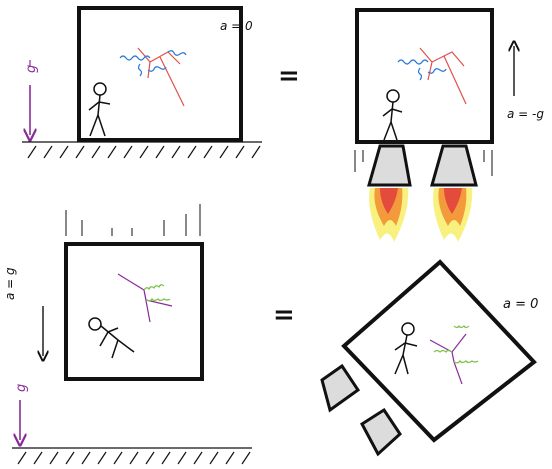 The width and height of the screenshot is (552, 469). Describe the element at coordinates (10, 283) in the screenshot. I see `accel-label-bottom-left: a = g` at that location.